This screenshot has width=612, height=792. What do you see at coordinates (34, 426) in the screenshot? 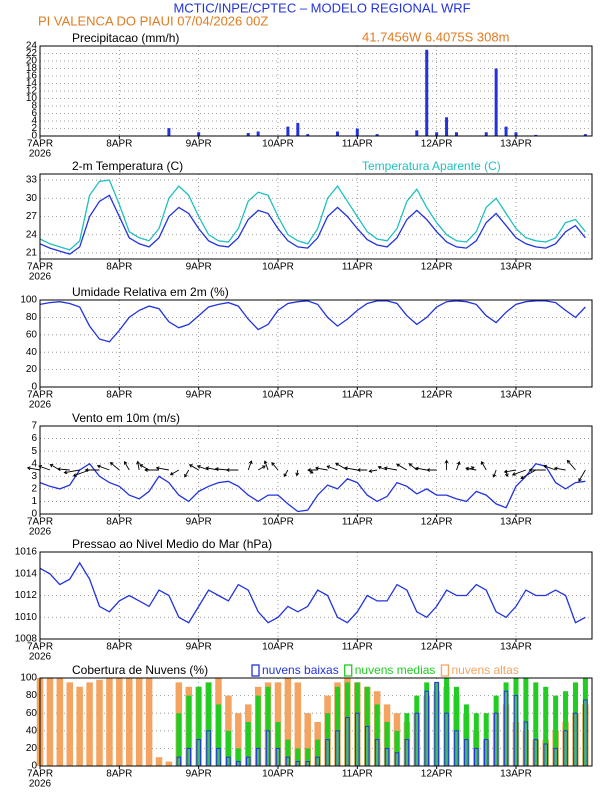
I see `y-tick-label: 7` at bounding box center [34, 426].